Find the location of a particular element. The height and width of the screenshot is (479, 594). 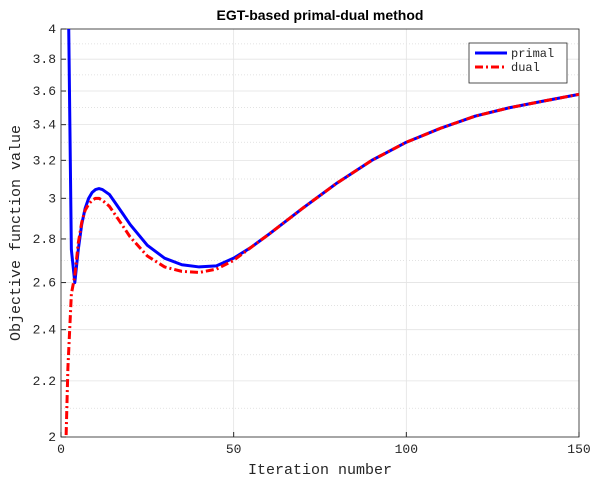

y-tick-label: 2.6 is located at coordinates (44, 283).